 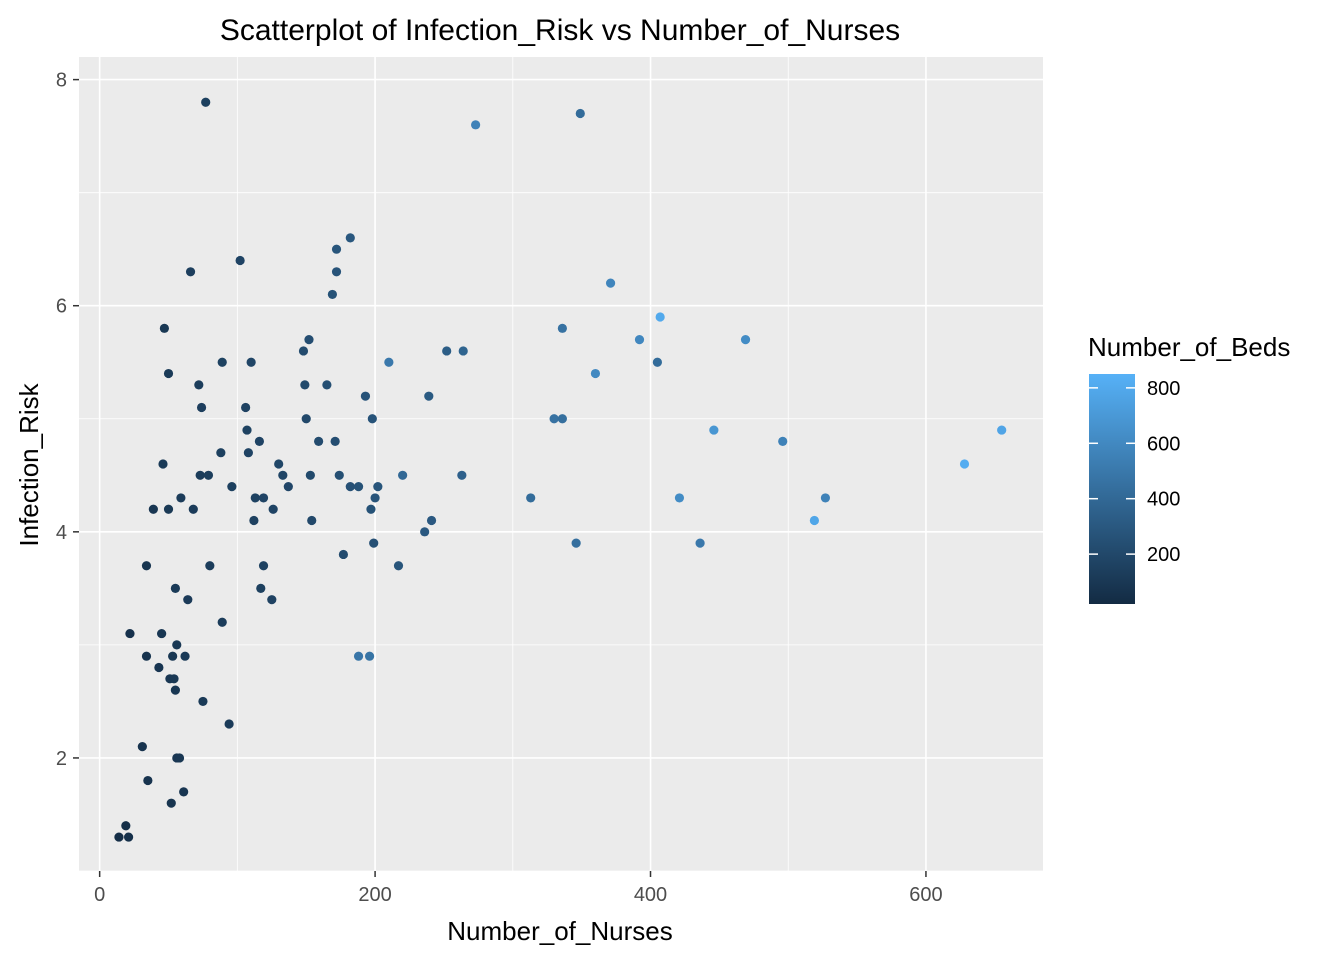 What do you see at coordinates (1163, 500) in the screenshot?
I see `legend-tick-label: 400` at bounding box center [1163, 500].